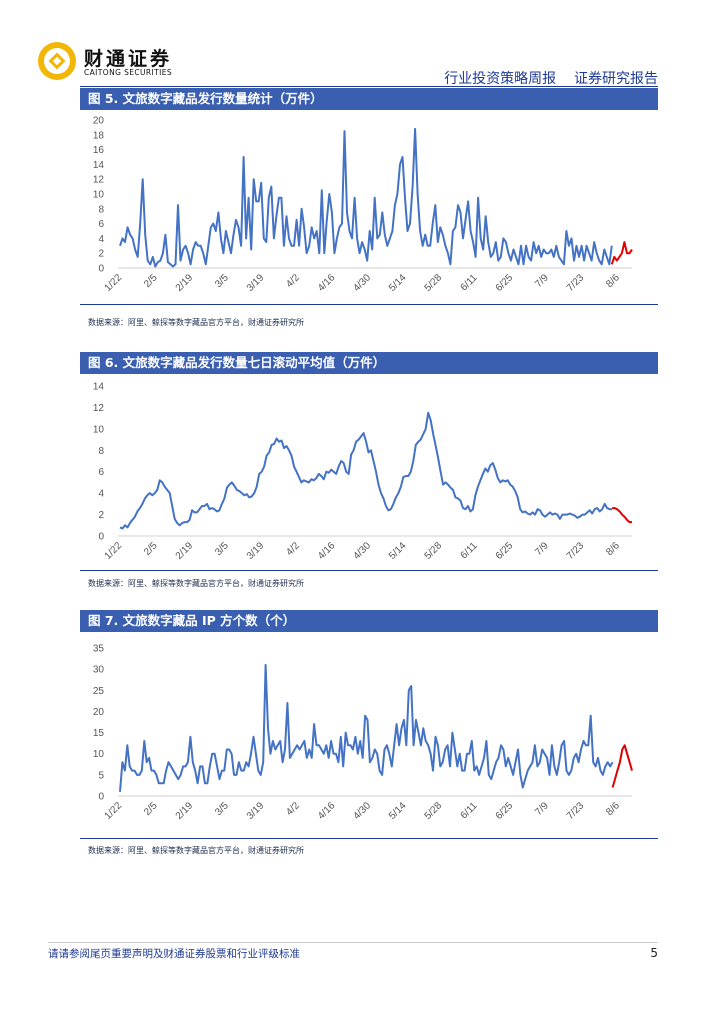  What do you see at coordinates (196, 583) in the screenshot?
I see `figure-6-source: 数据来源：阿里、鲸探等数字藏品官方平台，财通证券研究所` at bounding box center [196, 583].